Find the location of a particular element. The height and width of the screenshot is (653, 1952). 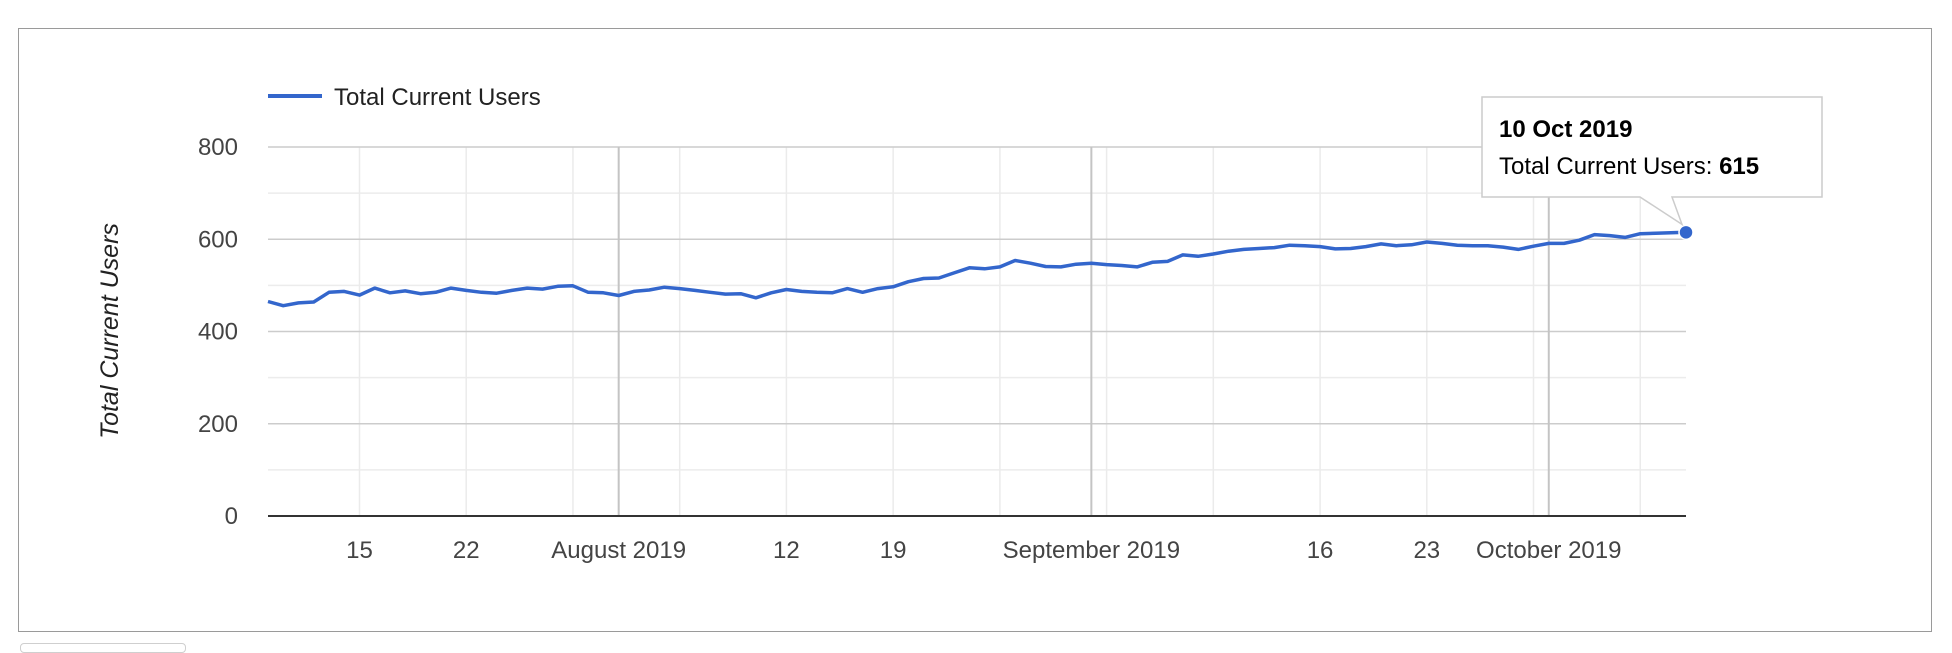

x-tick-label: 23 is located at coordinates (1426, 550).